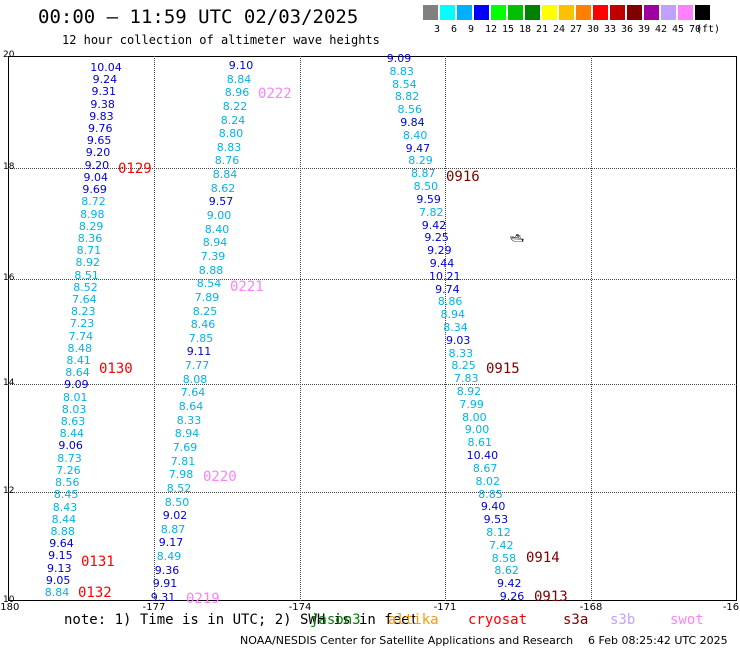  Describe the element at coordinates (410, 110) in the screenshot. I see `wave-height-value: 8.56` at that location.